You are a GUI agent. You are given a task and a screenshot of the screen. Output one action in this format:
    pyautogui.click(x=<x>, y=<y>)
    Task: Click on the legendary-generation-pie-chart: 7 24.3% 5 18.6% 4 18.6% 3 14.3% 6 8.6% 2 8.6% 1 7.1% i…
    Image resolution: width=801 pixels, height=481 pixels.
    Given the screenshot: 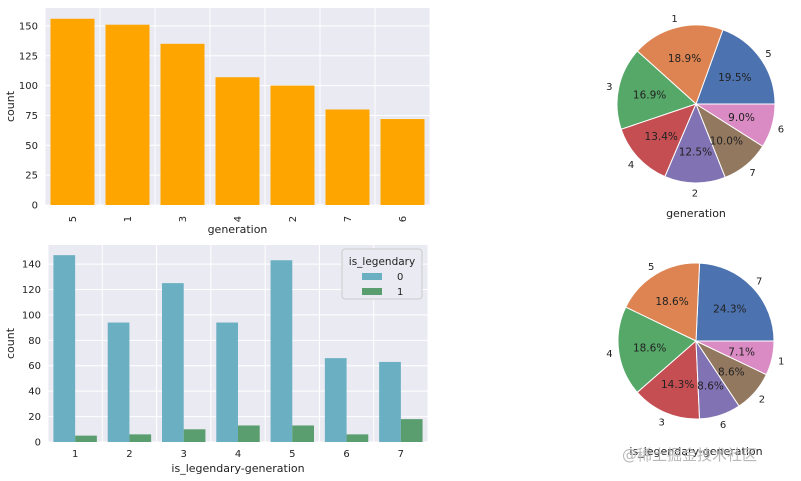 What is the action you would take?
    pyautogui.click(x=695, y=360)
    